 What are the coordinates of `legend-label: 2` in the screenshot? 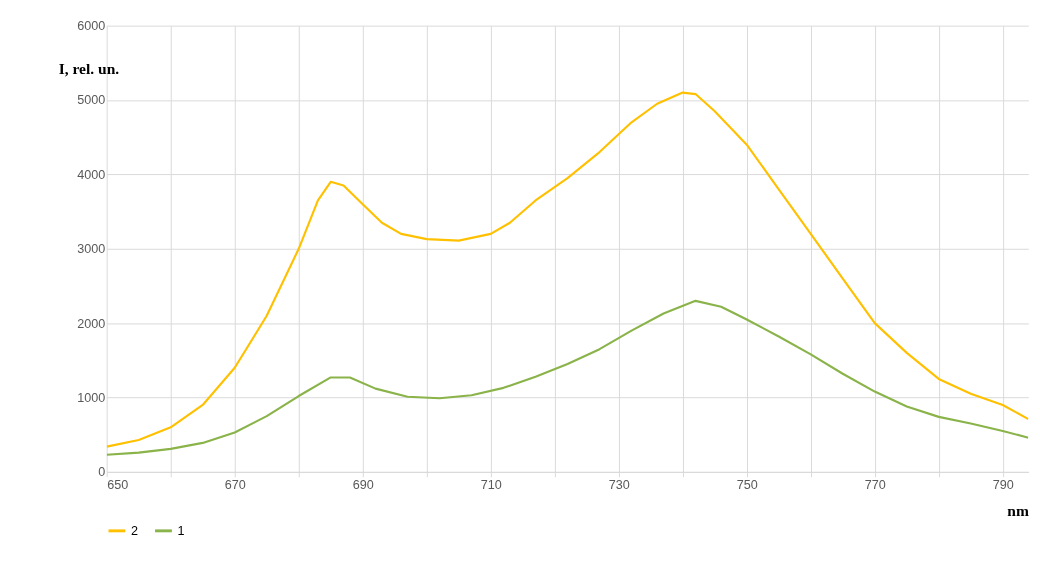 It's located at (134, 530).